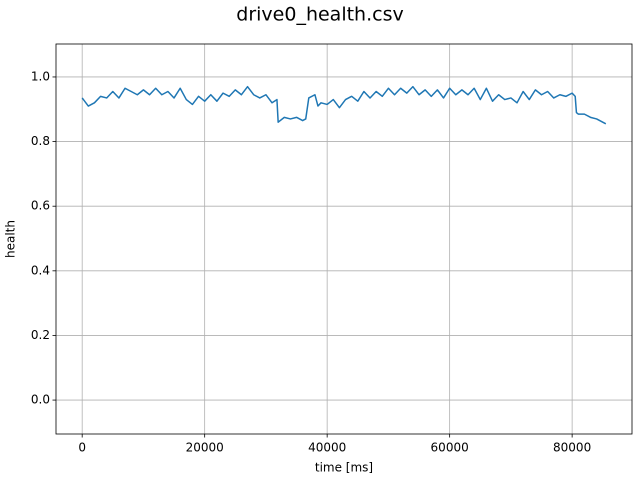 The image size is (640, 480). What do you see at coordinates (344, 468) in the screenshot?
I see `x-axis-label: time [ms]` at bounding box center [344, 468].